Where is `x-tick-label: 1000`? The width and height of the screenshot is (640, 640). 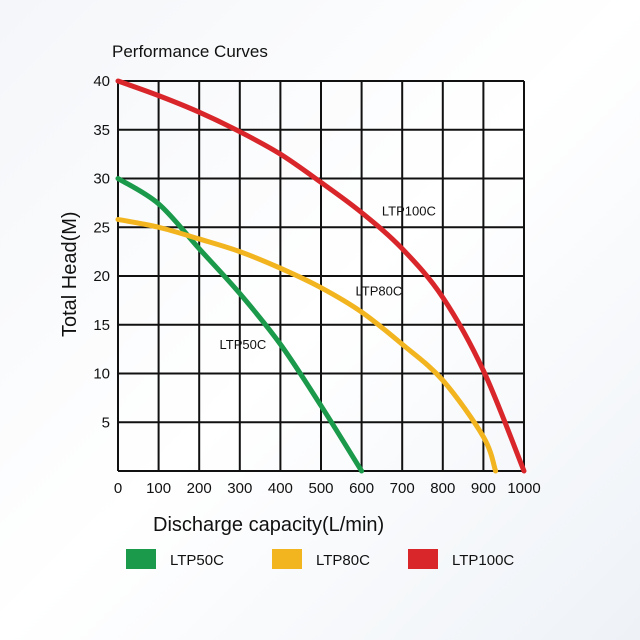
x-tick-label: 1000 is located at coordinates (523, 488).